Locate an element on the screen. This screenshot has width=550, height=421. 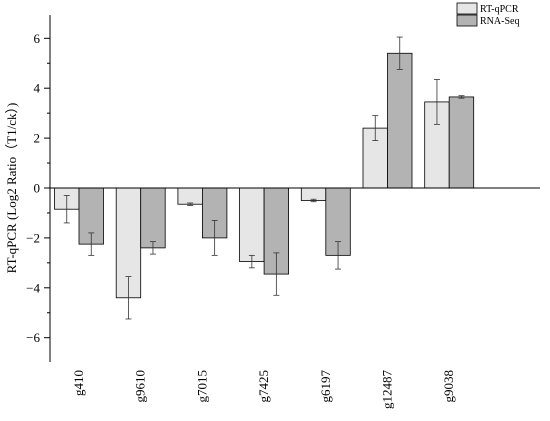
error-bar-rna-seq-g9610 is located at coordinates (152, 248).